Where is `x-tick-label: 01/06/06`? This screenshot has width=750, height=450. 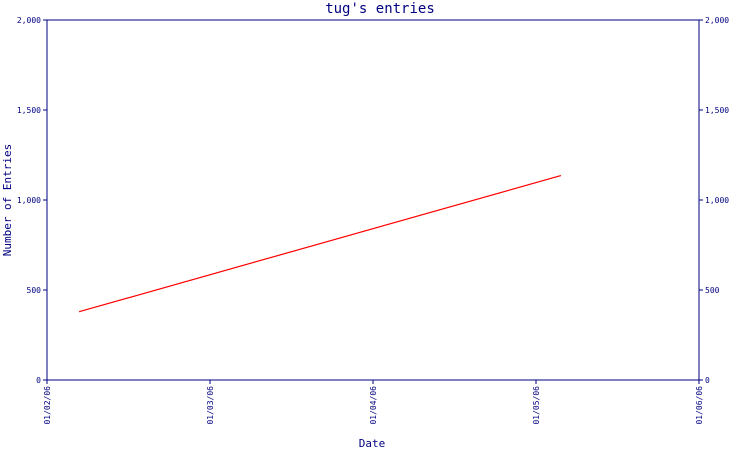
x-tick-label: 01/06/06 is located at coordinates (699, 405).